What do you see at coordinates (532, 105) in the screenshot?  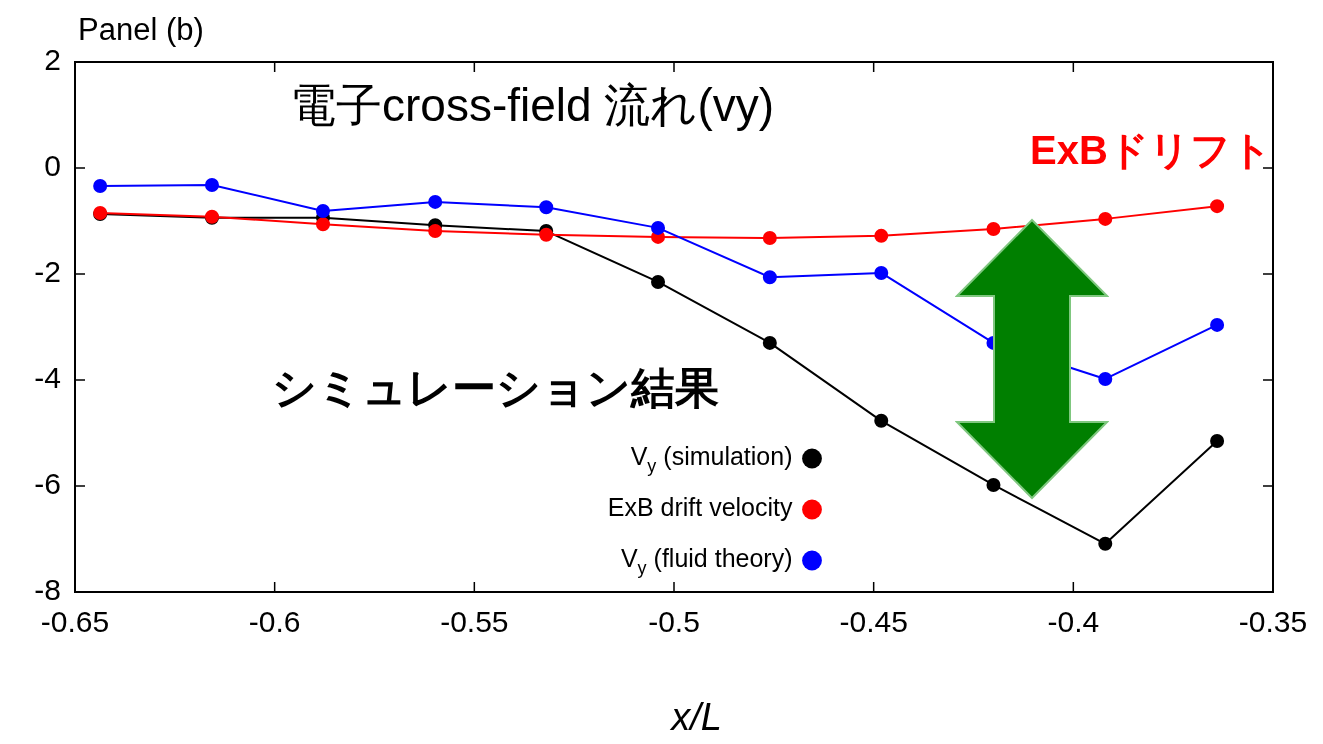 I see `annotation: 電子cross-field 流れ(vy)` at bounding box center [532, 105].